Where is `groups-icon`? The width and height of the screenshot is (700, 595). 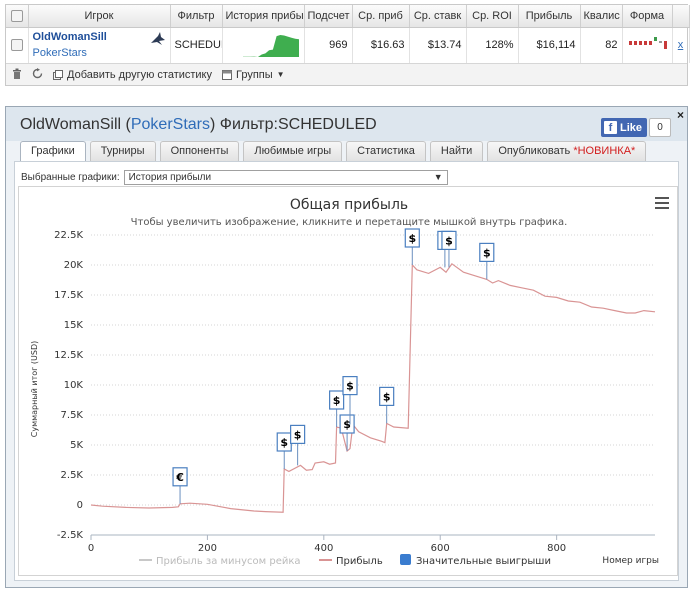 groups-icon is located at coordinates (227, 74).